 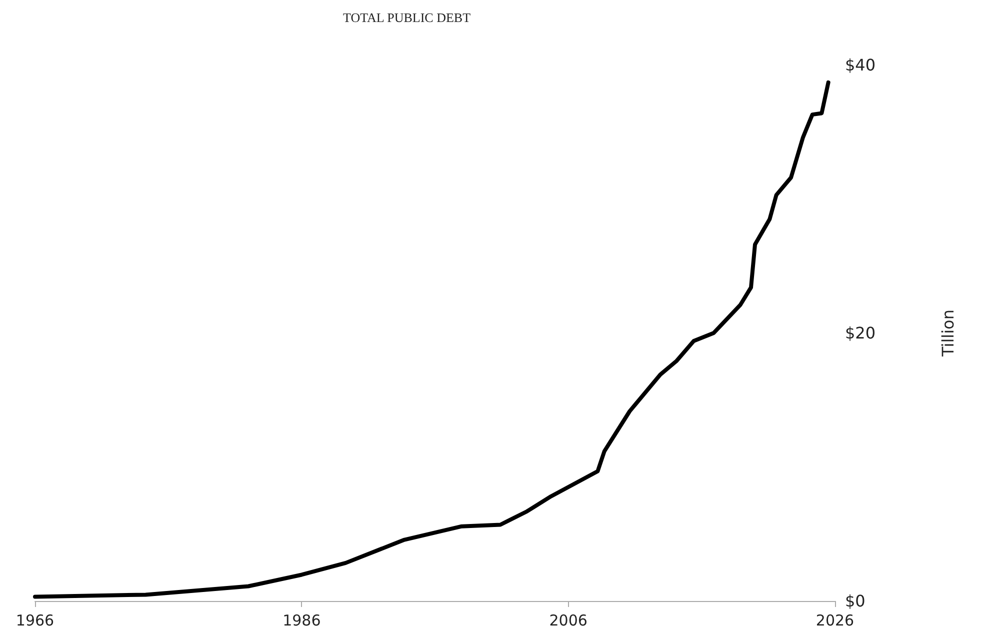 I want to click on y-tick-label: $0, so click(x=855, y=601).